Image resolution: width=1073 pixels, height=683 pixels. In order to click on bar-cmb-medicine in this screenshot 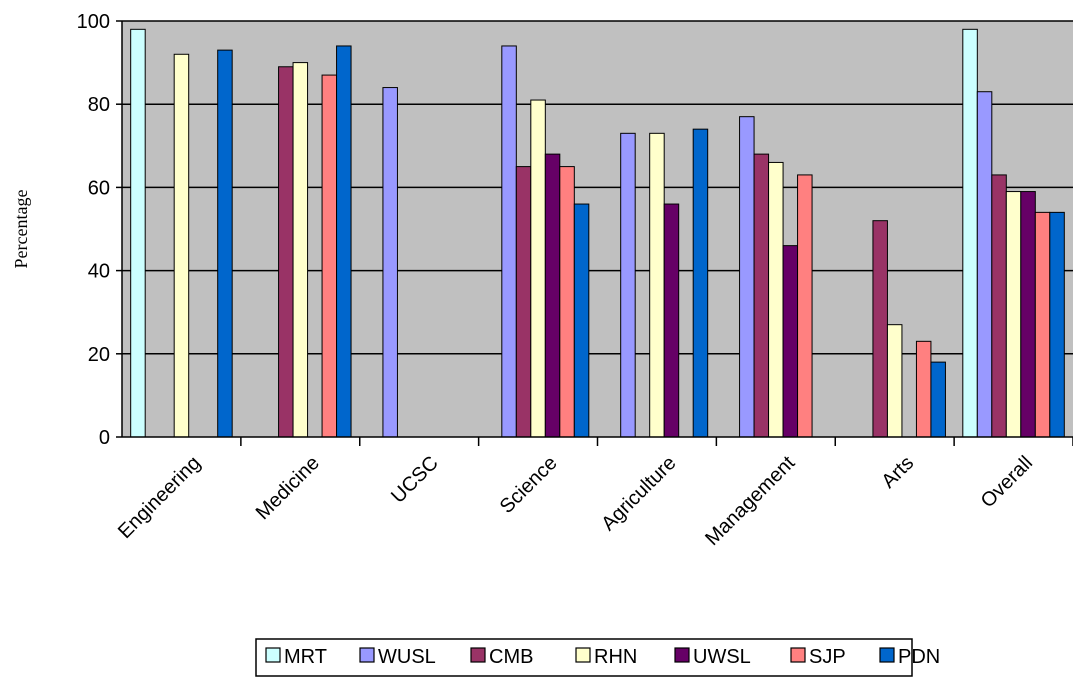, I will do `click(286, 252)`.